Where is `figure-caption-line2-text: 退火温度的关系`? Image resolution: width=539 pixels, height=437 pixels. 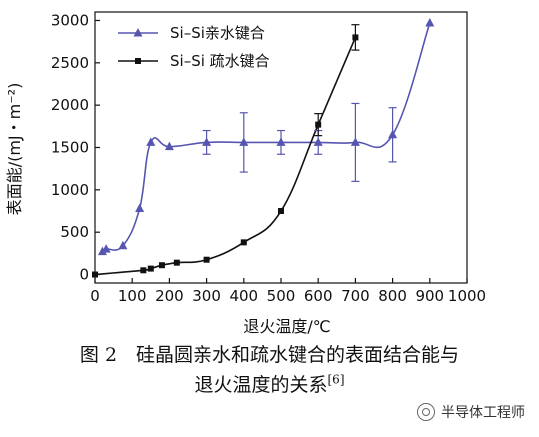 figure-caption-line2-text: 退火温度的关系 is located at coordinates (261, 385).